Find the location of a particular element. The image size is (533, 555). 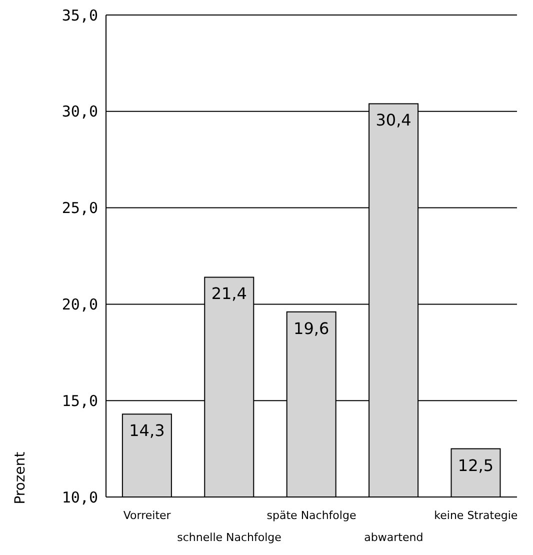

data-label: 12,5 is located at coordinates (476, 465).